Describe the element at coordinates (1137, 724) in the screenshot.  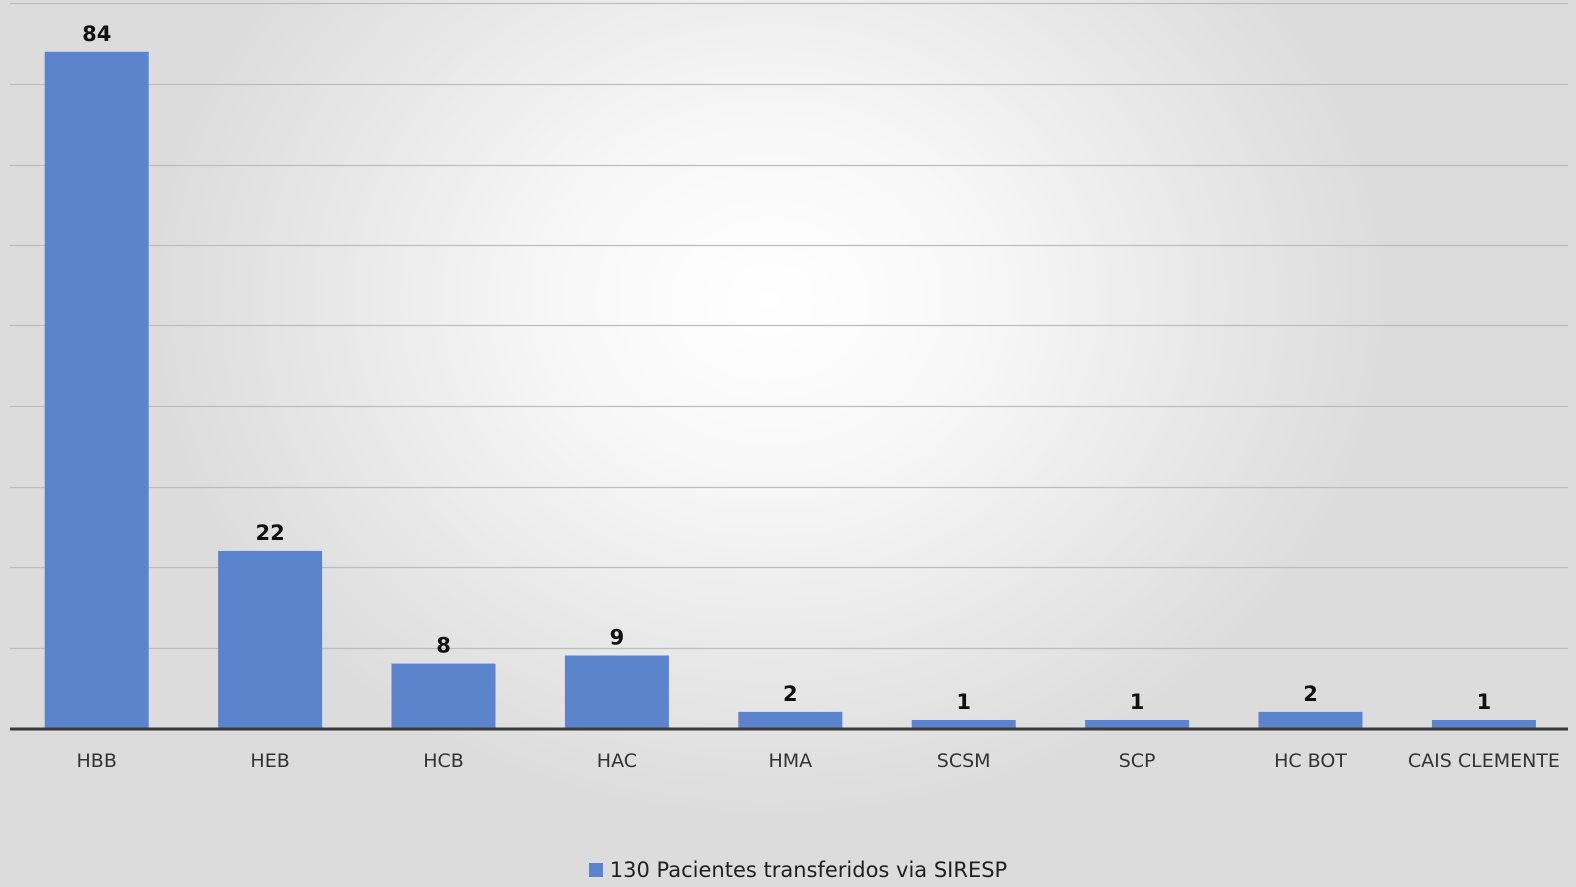
I see `bar-scp` at that location.